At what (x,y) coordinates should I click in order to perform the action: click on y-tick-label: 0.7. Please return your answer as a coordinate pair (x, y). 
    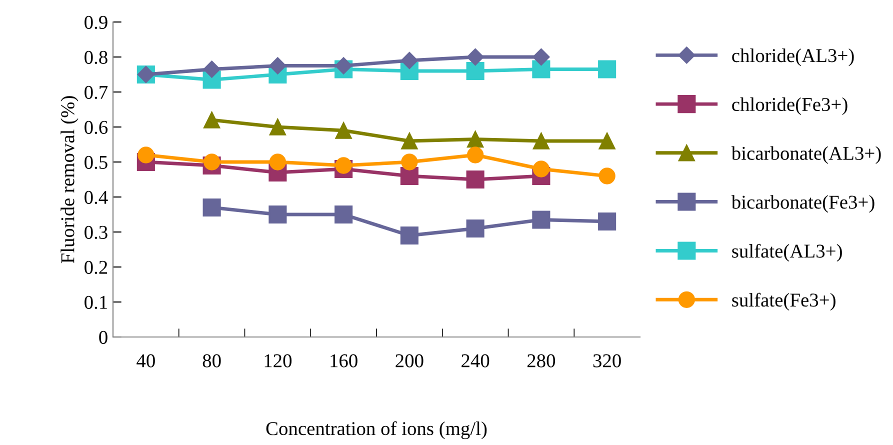
    Looking at the image, I should click on (96, 93).